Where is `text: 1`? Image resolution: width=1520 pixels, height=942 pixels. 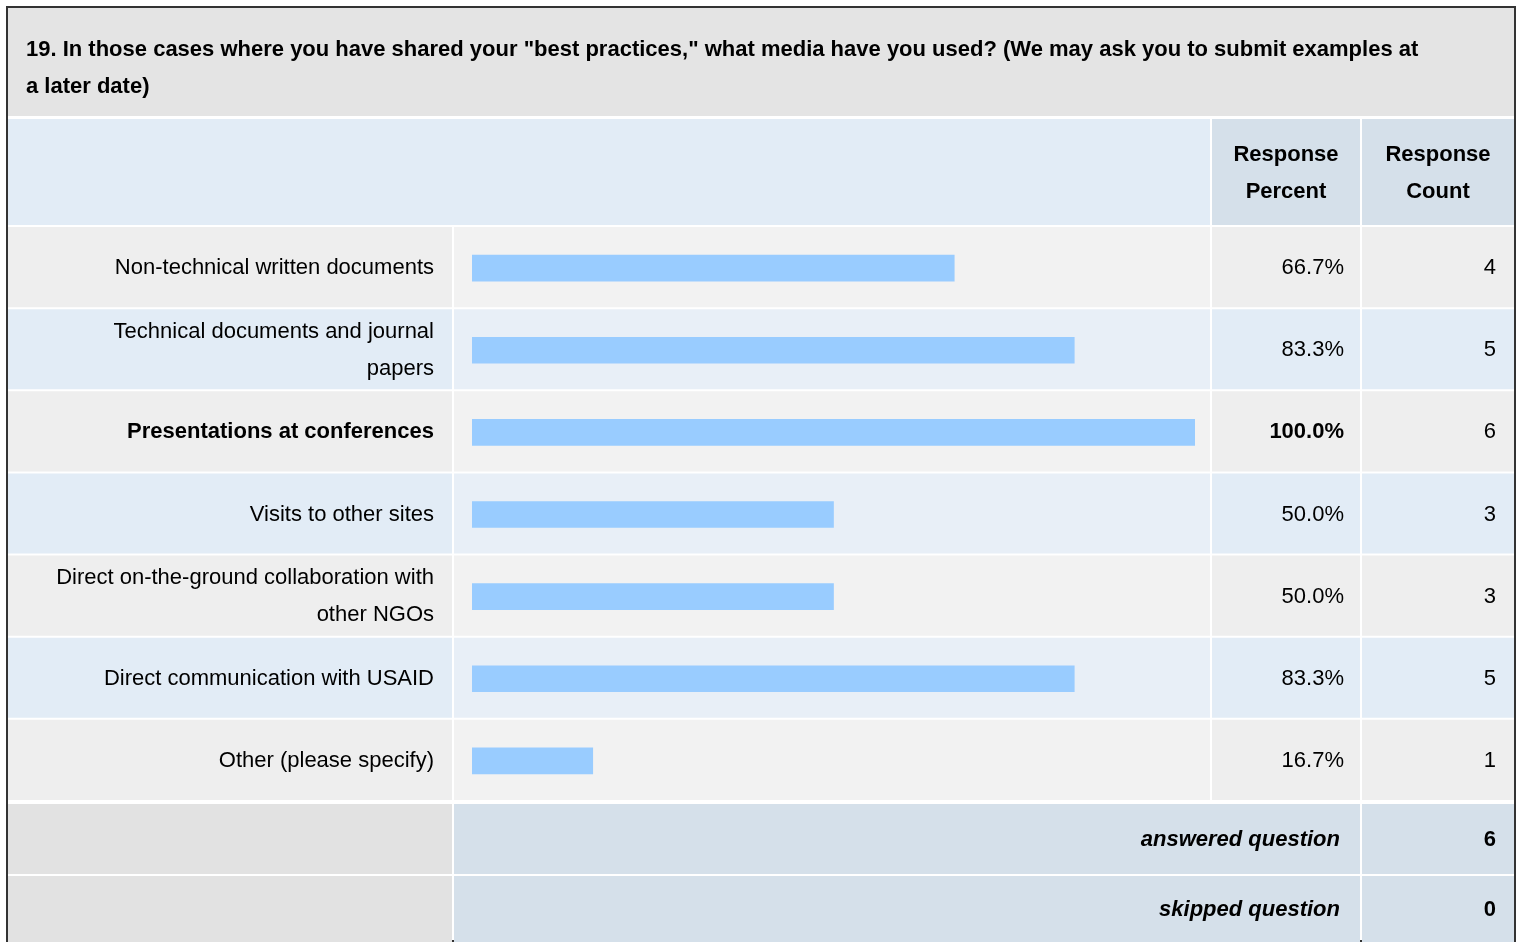 text: 1 is located at coordinates (1489, 759).